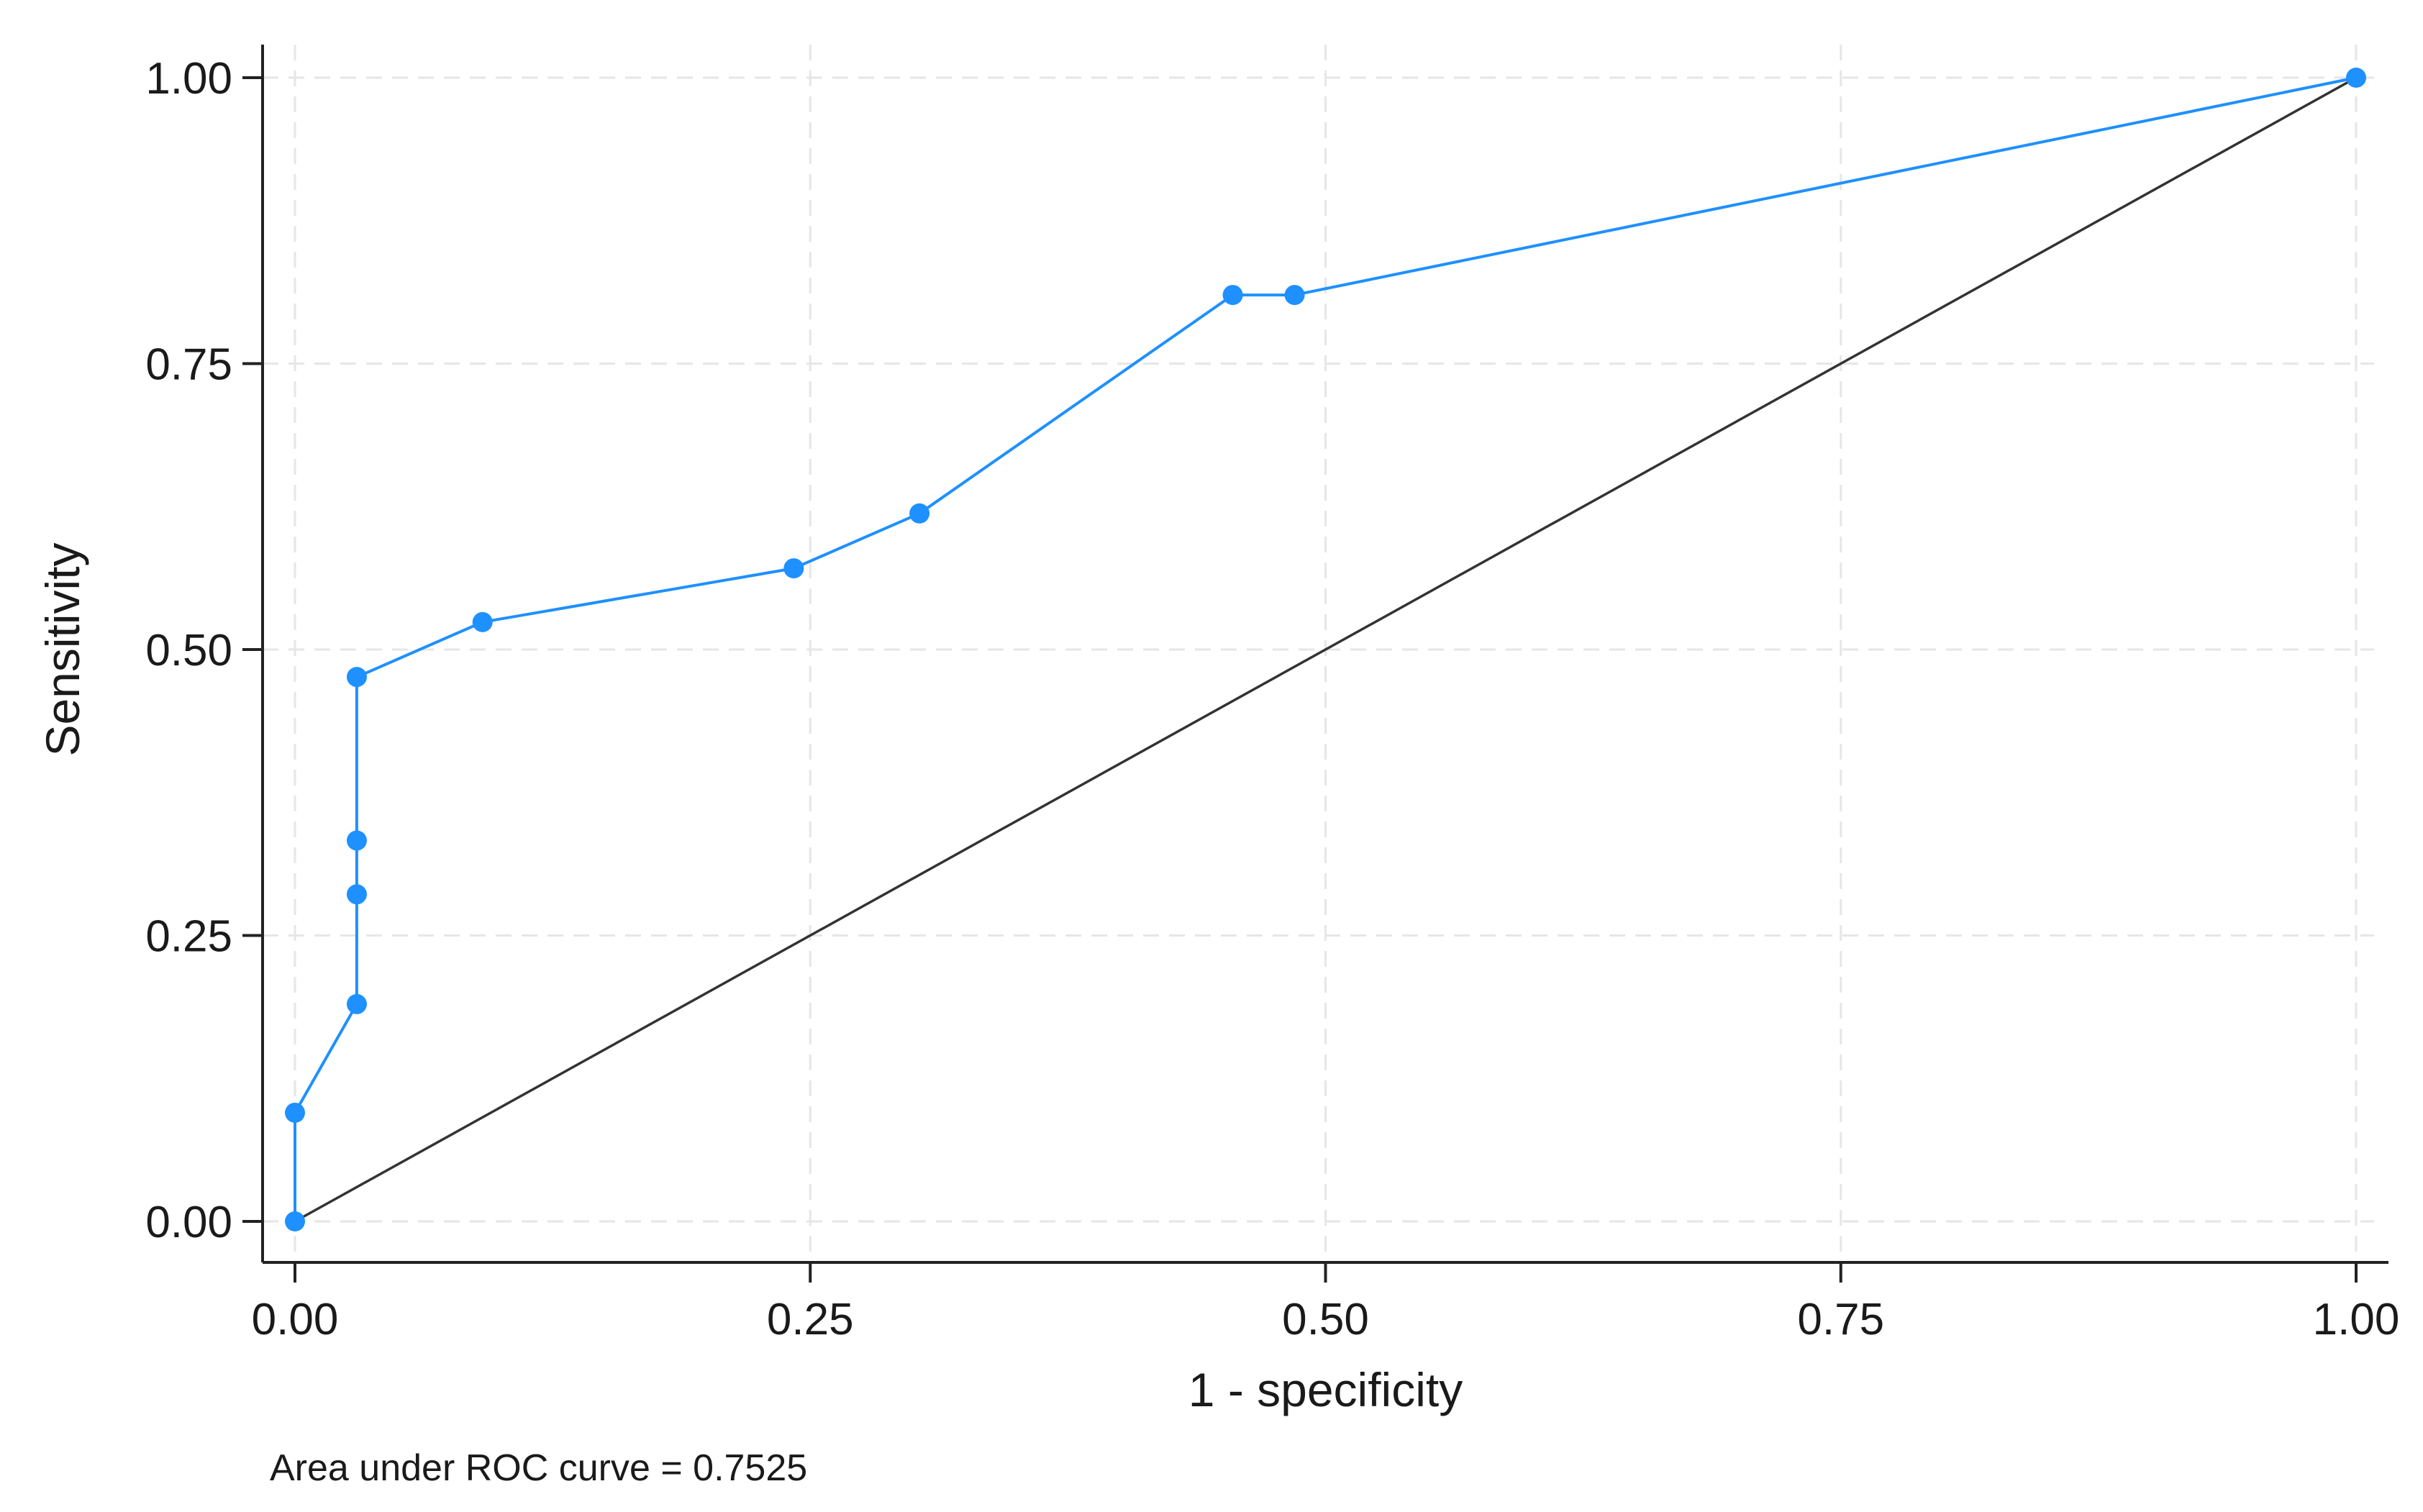 This screenshot has height=1512, width=2423. Describe the element at coordinates (1325, 1319) in the screenshot. I see `x-tick-label: 0.50` at that location.